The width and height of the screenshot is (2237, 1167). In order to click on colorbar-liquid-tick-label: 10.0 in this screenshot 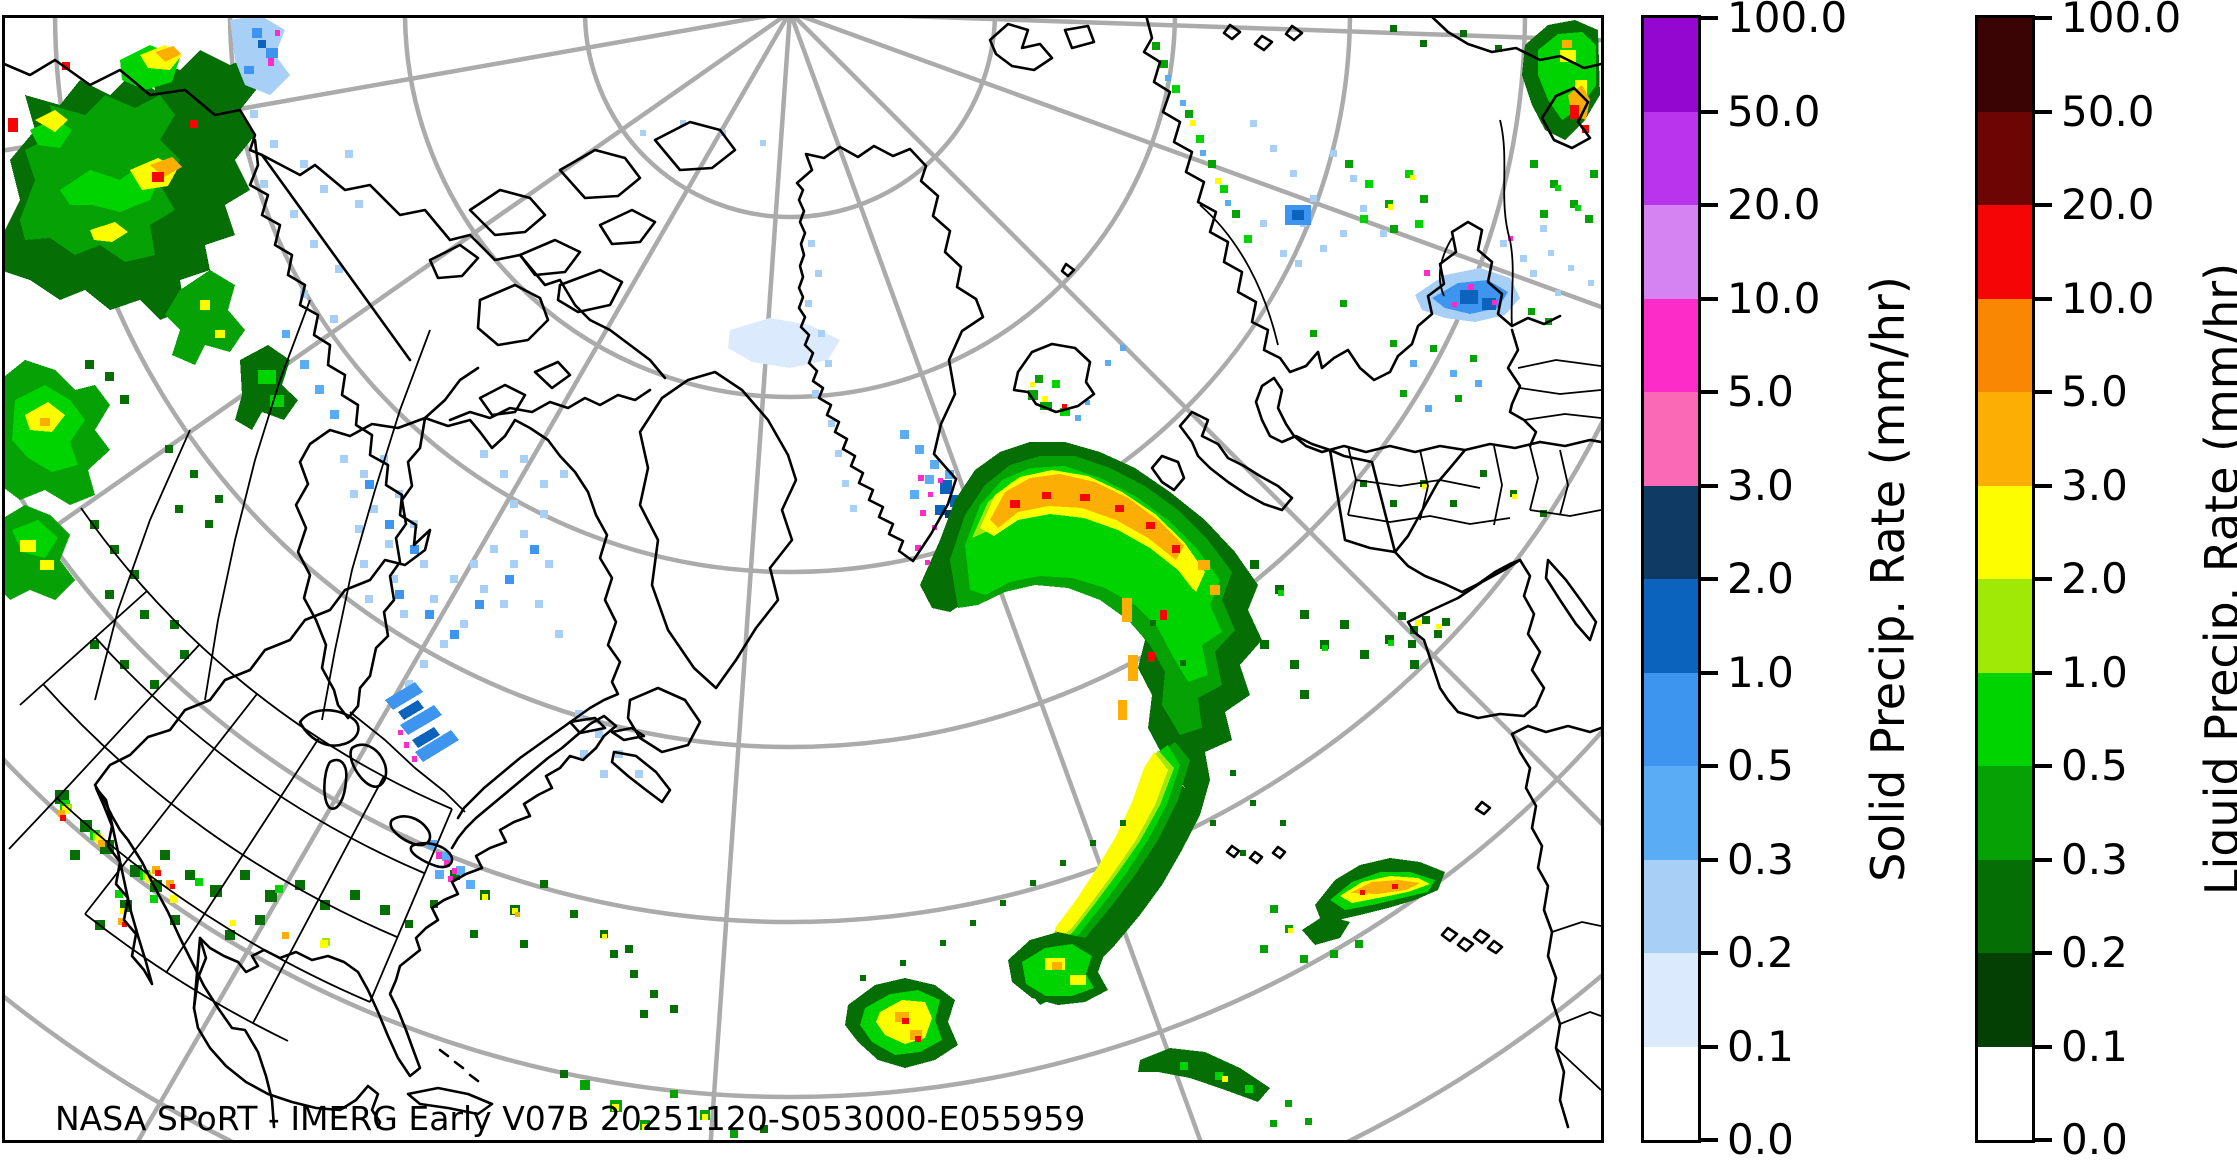, I will do `click(2108, 298)`.